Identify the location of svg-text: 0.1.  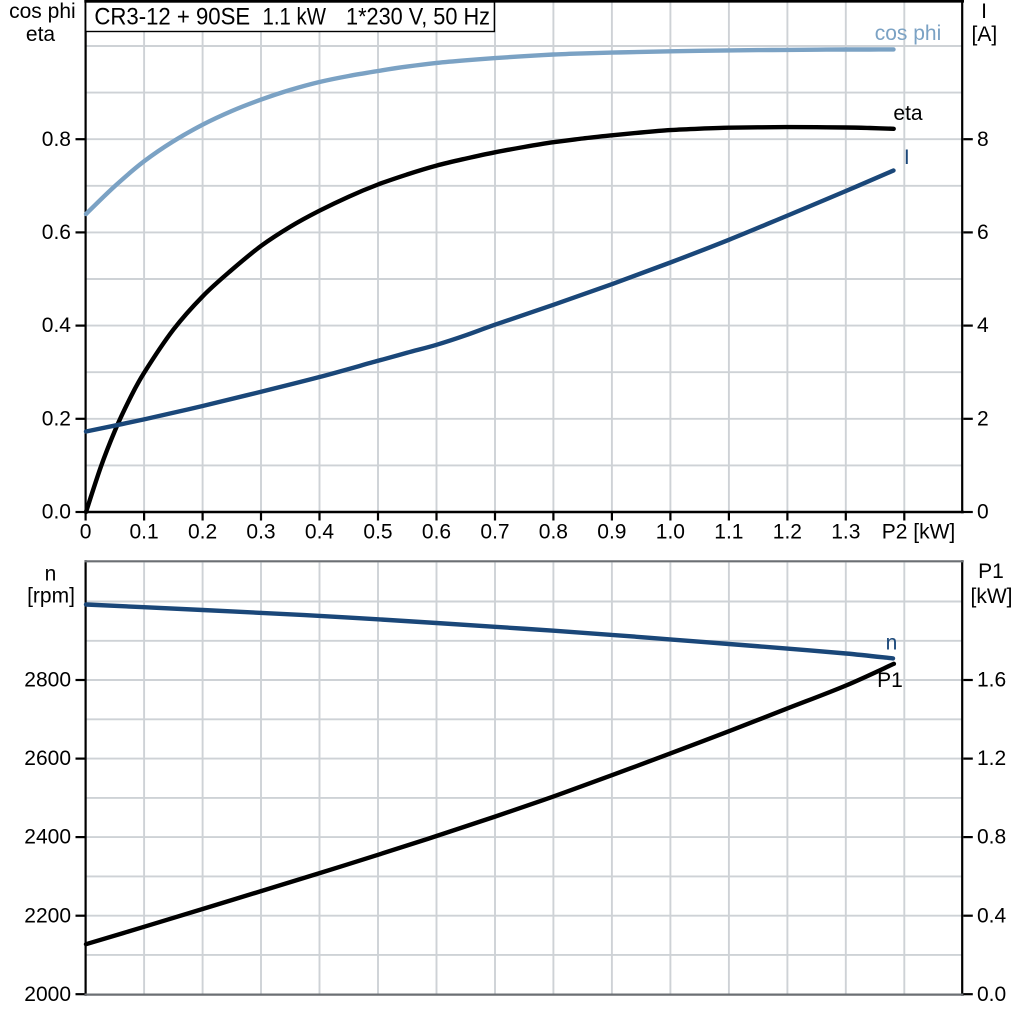
(143, 531).